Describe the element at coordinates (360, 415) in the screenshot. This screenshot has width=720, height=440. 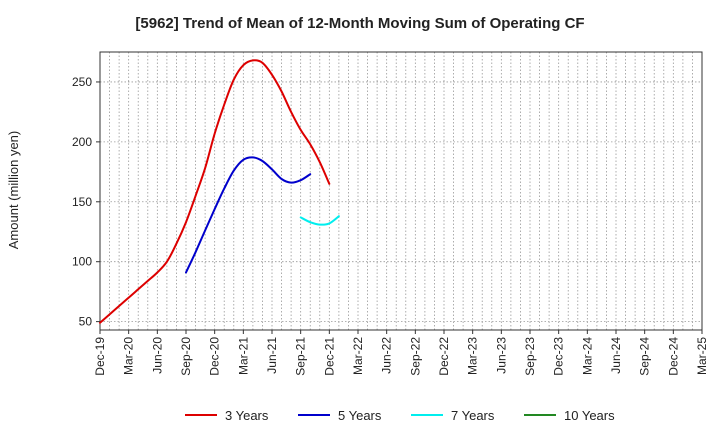
I see `legend-label-5-years: 5 Years` at that location.